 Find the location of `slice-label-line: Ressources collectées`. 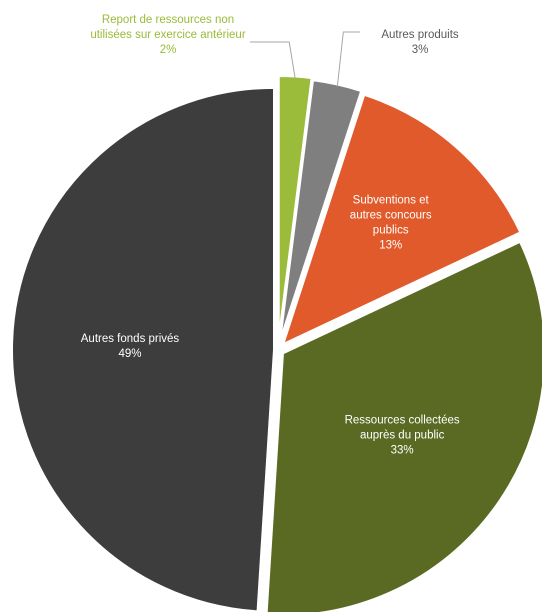

slice-label-line: Ressources collectées is located at coordinates (402, 420).